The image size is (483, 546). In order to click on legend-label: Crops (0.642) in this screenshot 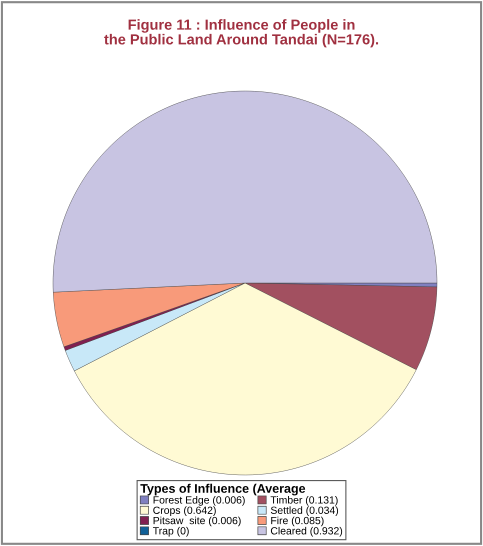, I will do `click(184, 511)`.